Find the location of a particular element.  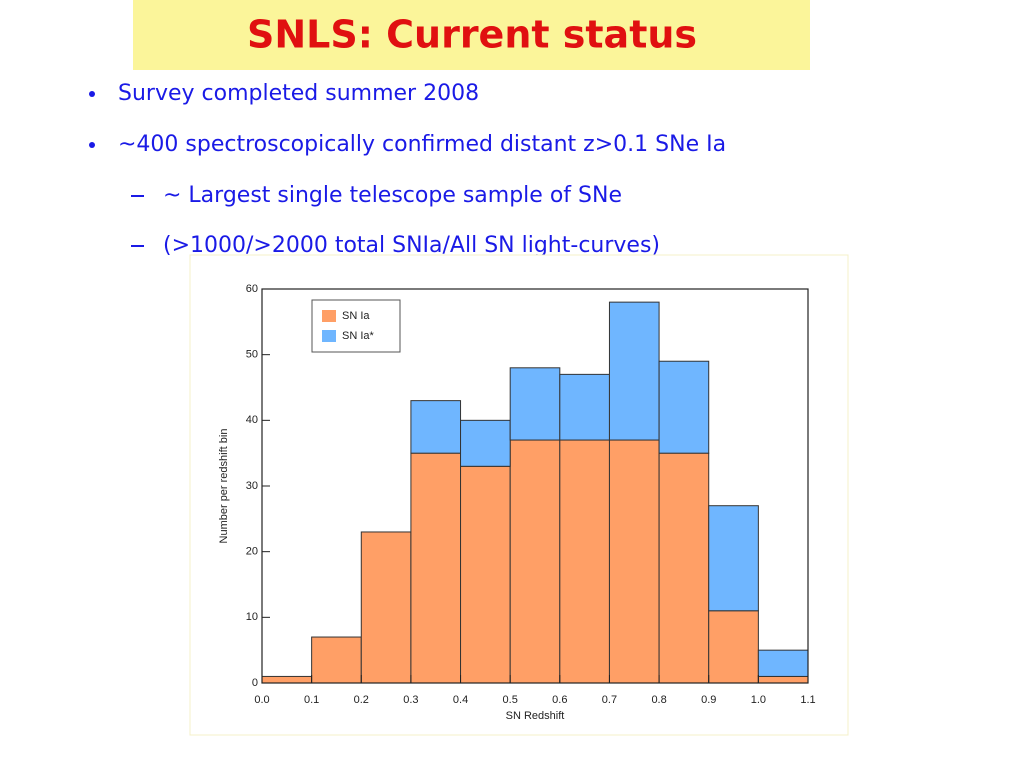

x-tick-label: 0.9 is located at coordinates (708, 700).